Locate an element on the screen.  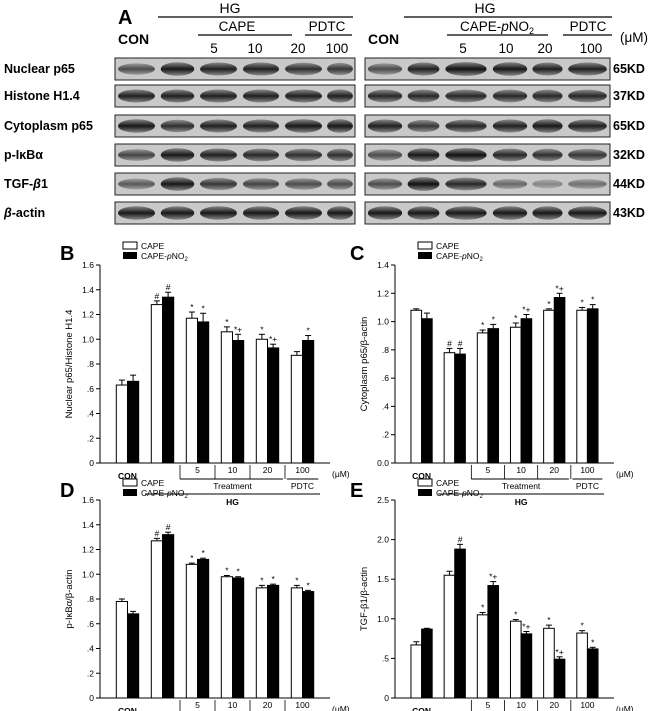
x-label-hg: HG is located at coordinates (521, 502).